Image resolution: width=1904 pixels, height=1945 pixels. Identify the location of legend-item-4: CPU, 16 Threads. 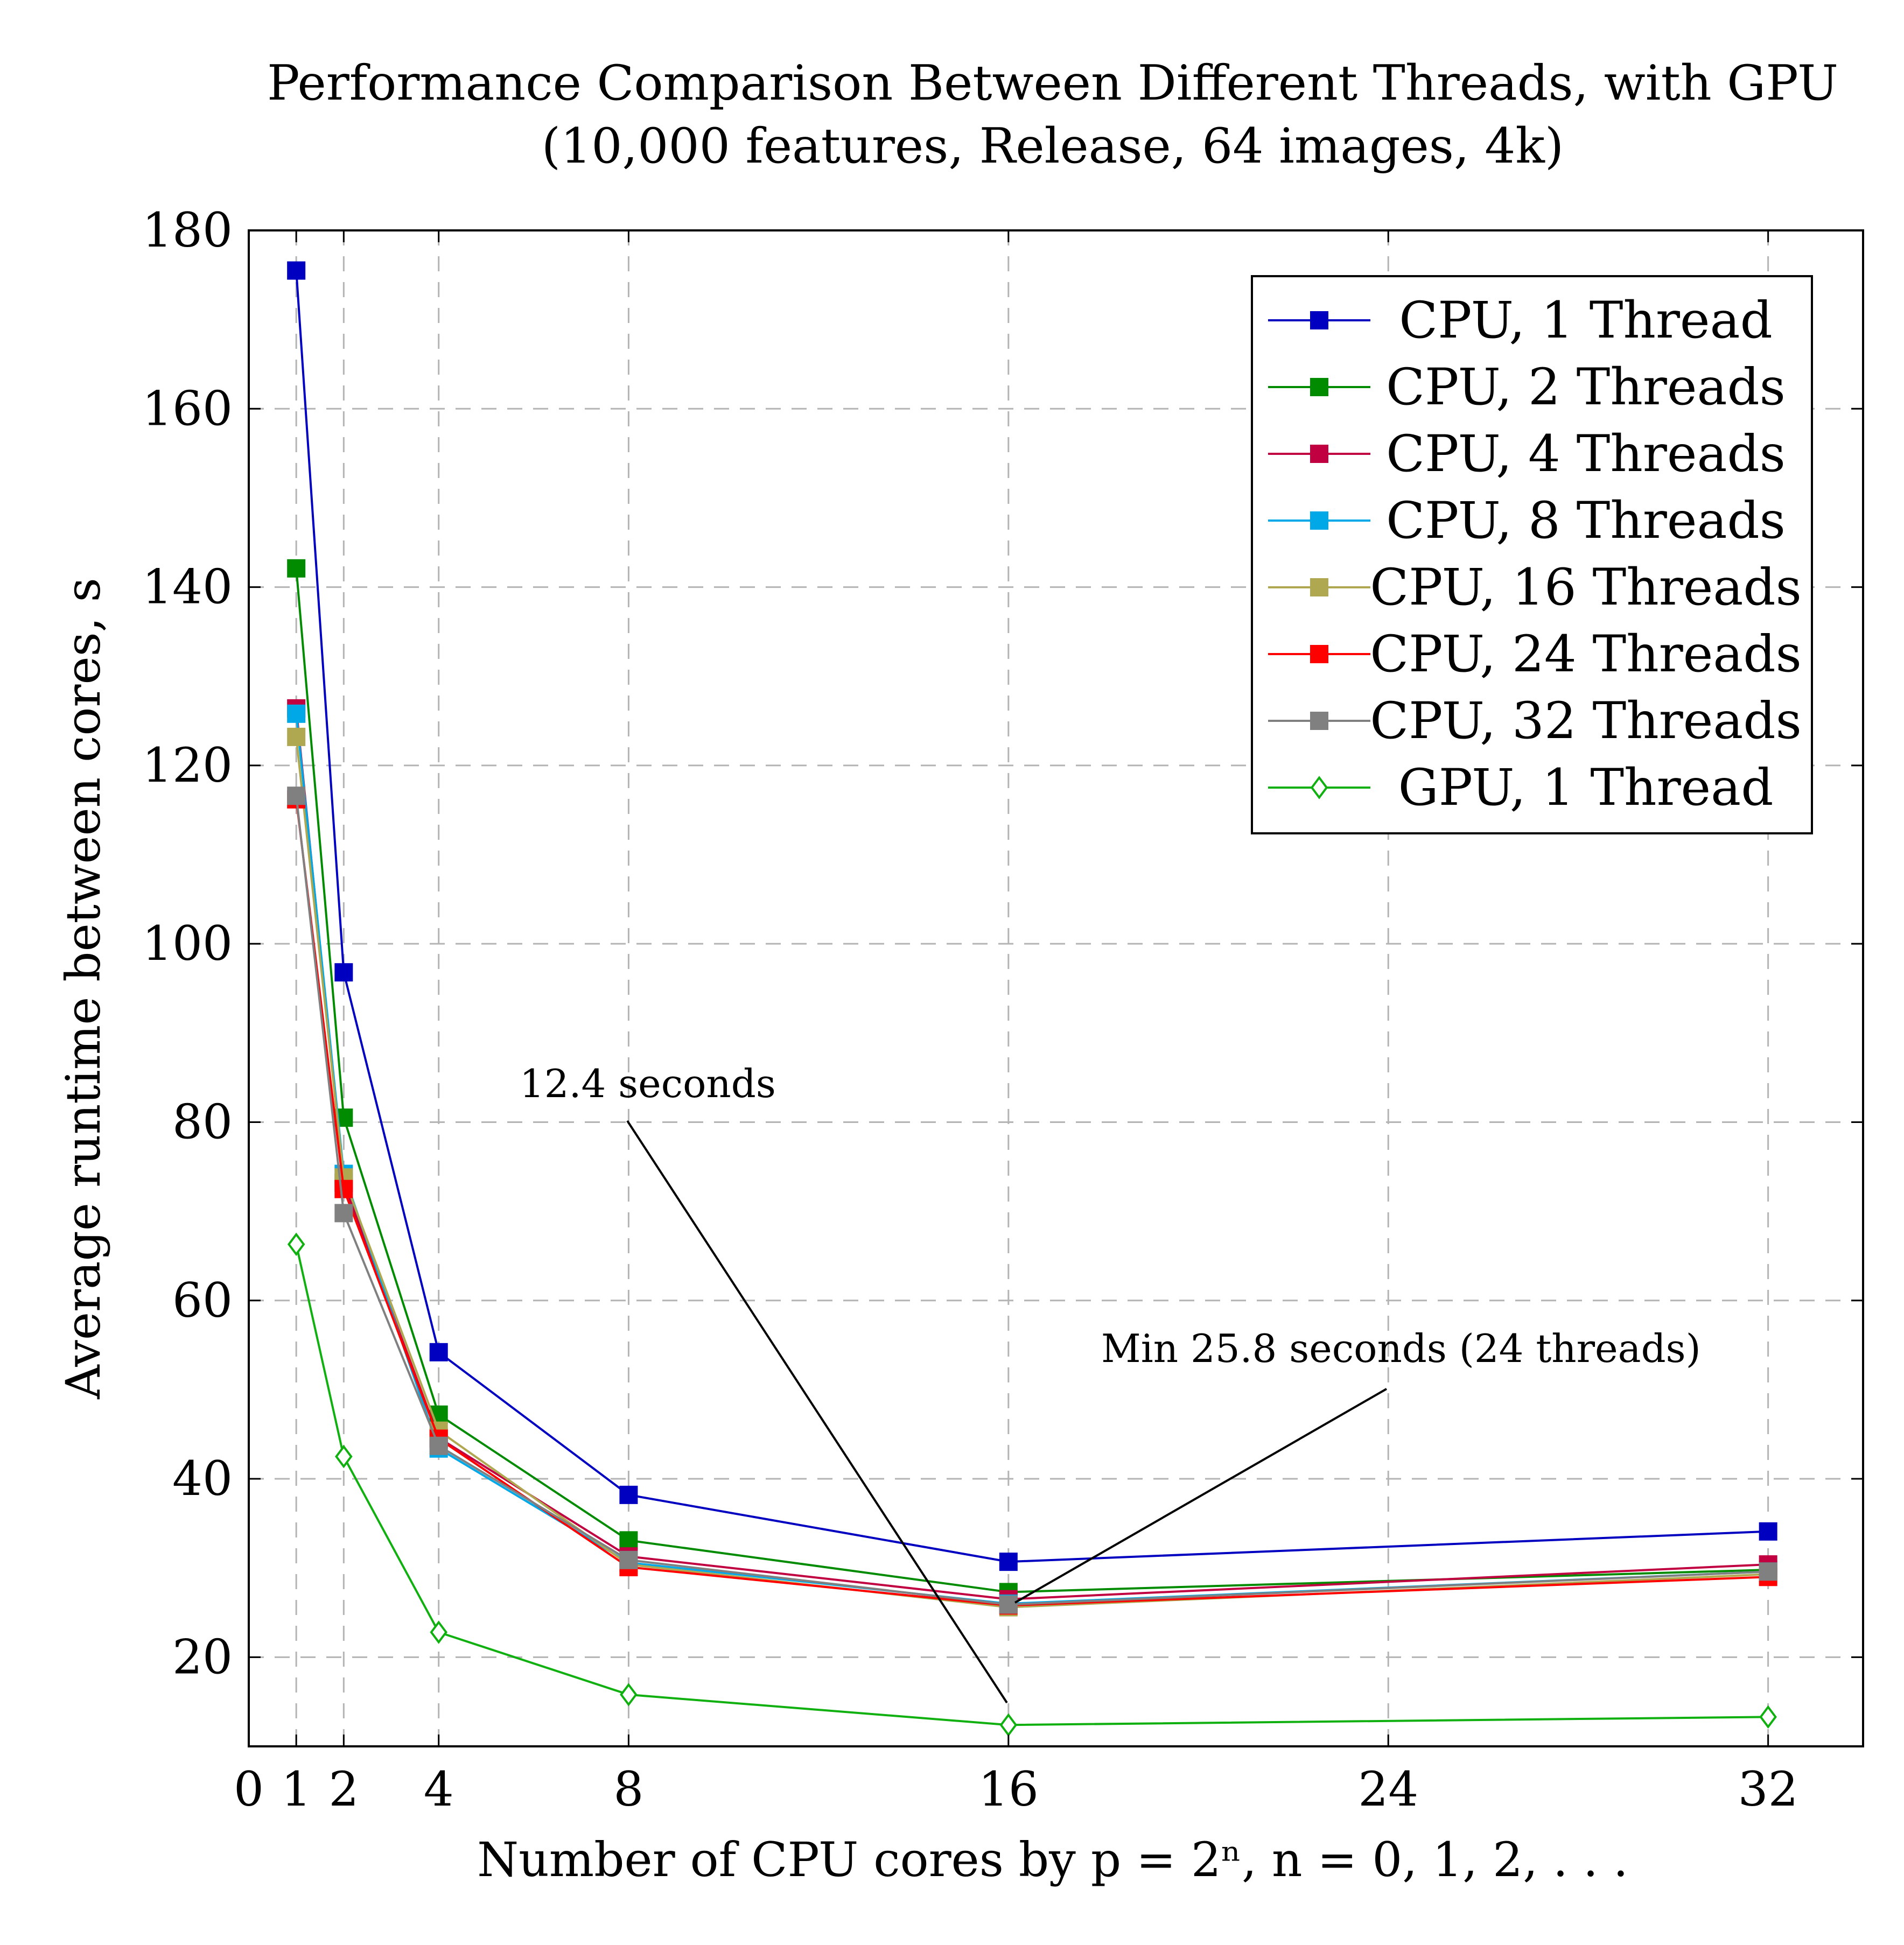
(1535, 587).